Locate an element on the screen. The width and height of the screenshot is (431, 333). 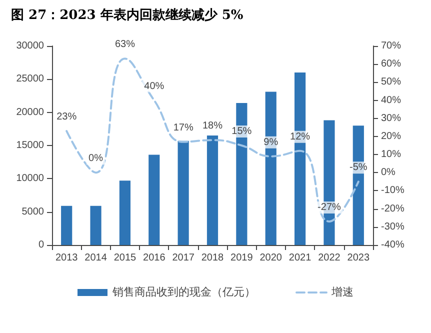
x-tick-label: 2014 is located at coordinates (96, 258).